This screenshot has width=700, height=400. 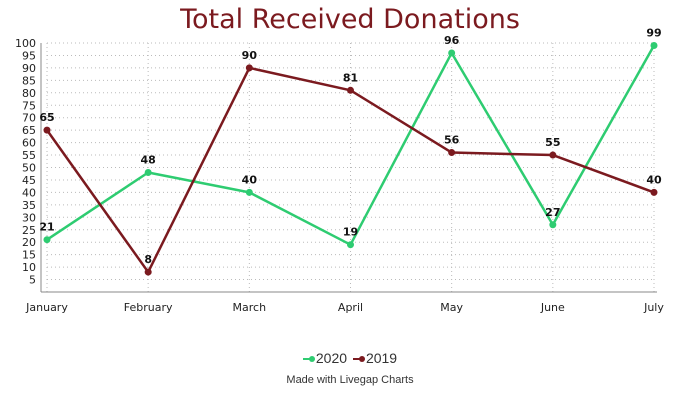 I want to click on y-tick-label-90: 90, so click(x=29, y=68).